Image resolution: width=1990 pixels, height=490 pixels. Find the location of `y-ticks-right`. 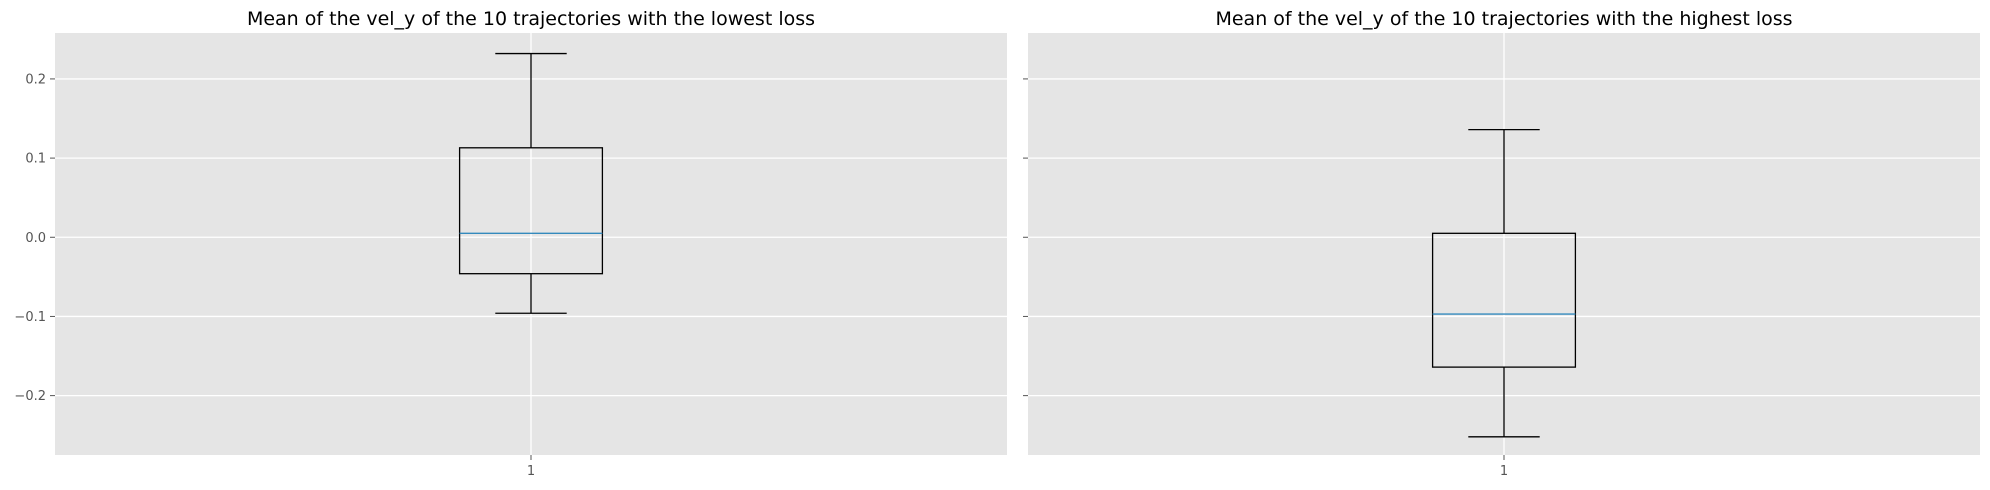

y-ticks-right is located at coordinates (1025, 237).